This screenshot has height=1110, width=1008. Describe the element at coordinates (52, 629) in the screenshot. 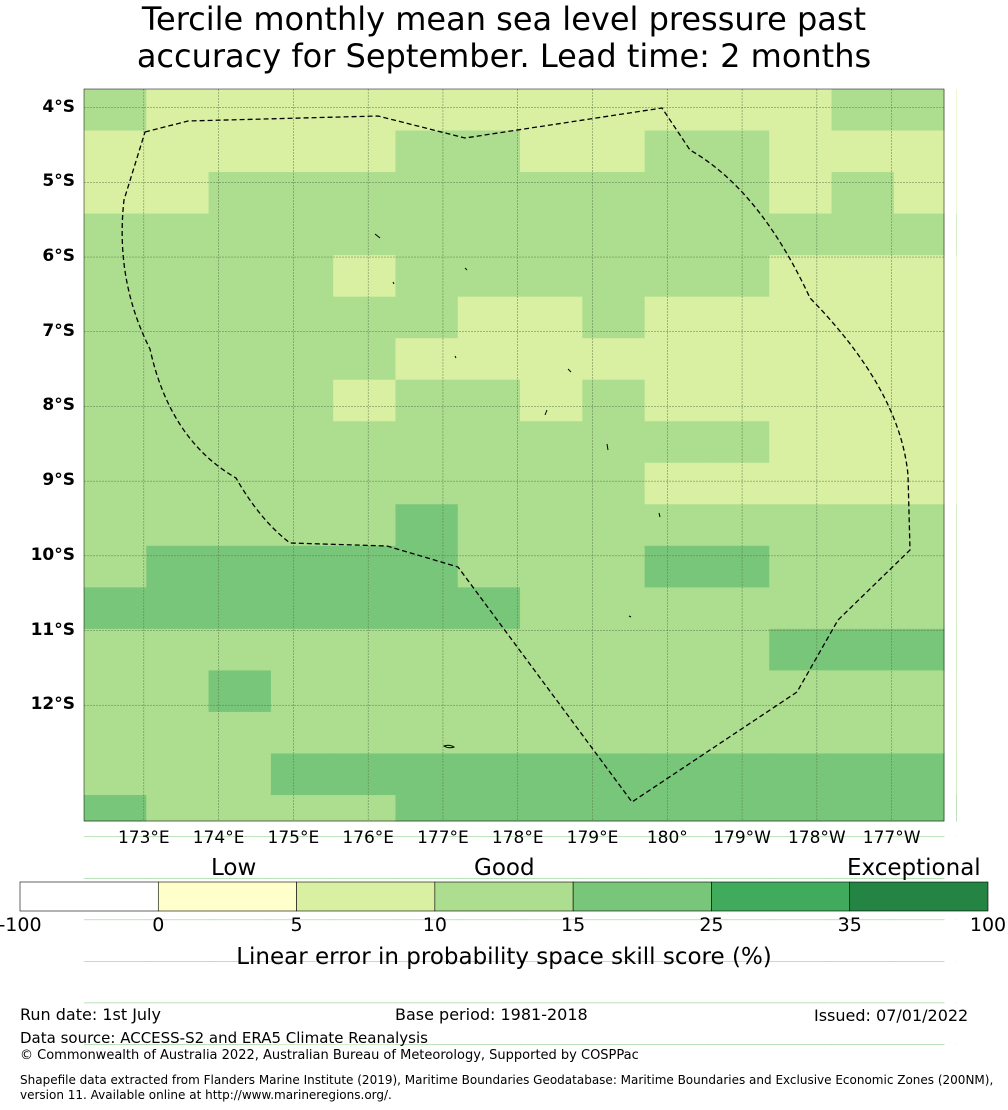

I see `latitude-label: 11°S` at that location.